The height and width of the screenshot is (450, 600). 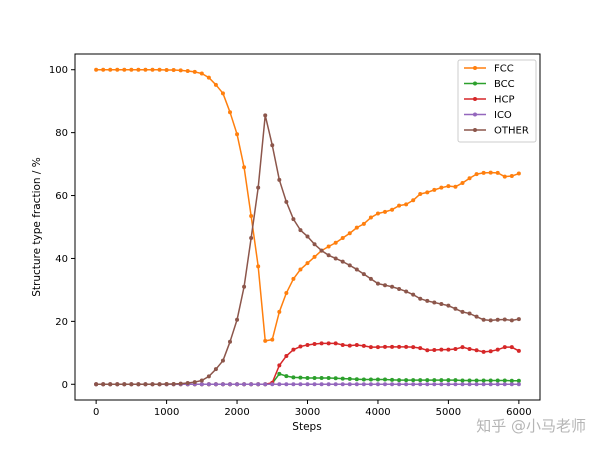 What do you see at coordinates (61, 322) in the screenshot?
I see `y-tick-label: 20` at bounding box center [61, 322].